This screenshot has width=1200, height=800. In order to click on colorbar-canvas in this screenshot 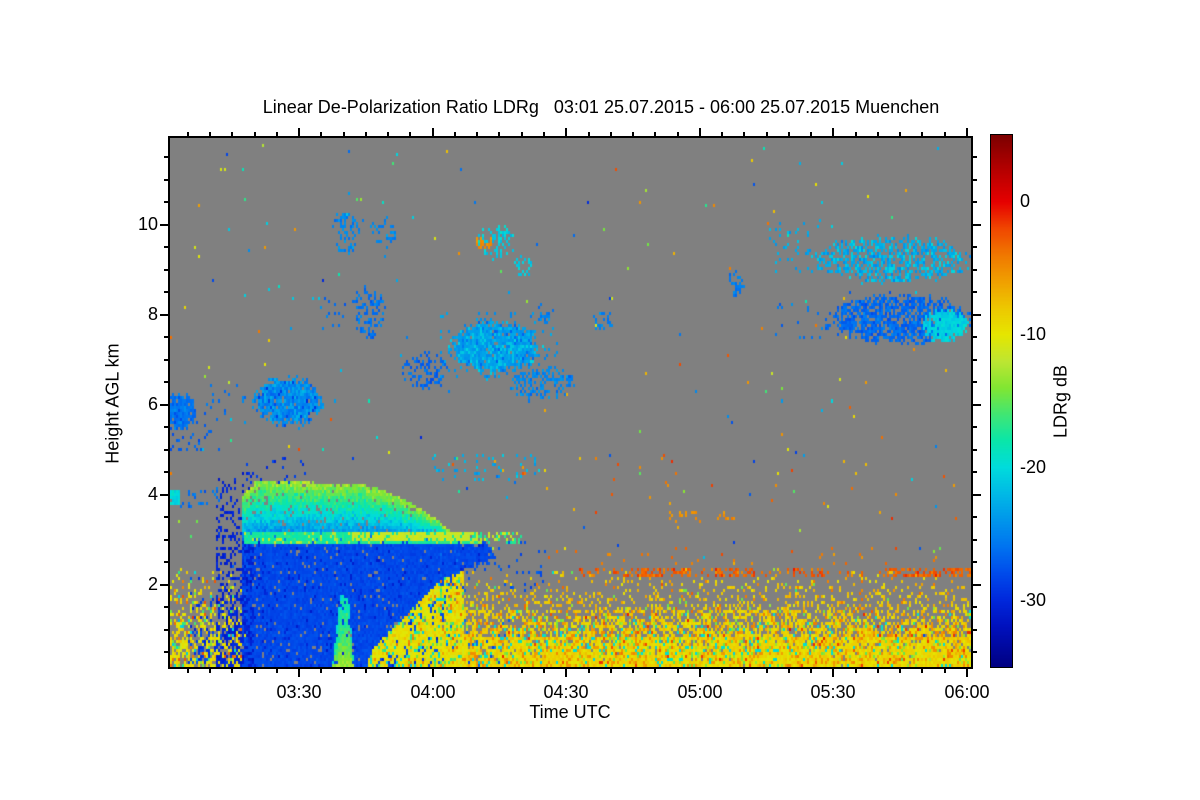, I will do `click(1001, 401)`.